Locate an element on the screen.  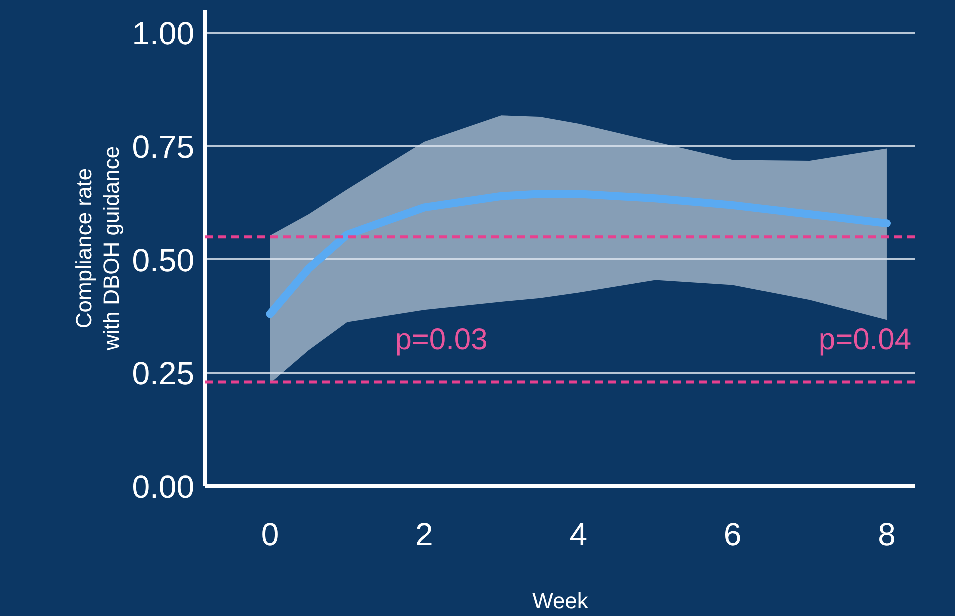
y-tick-label: 0.00 is located at coordinates (163, 487).